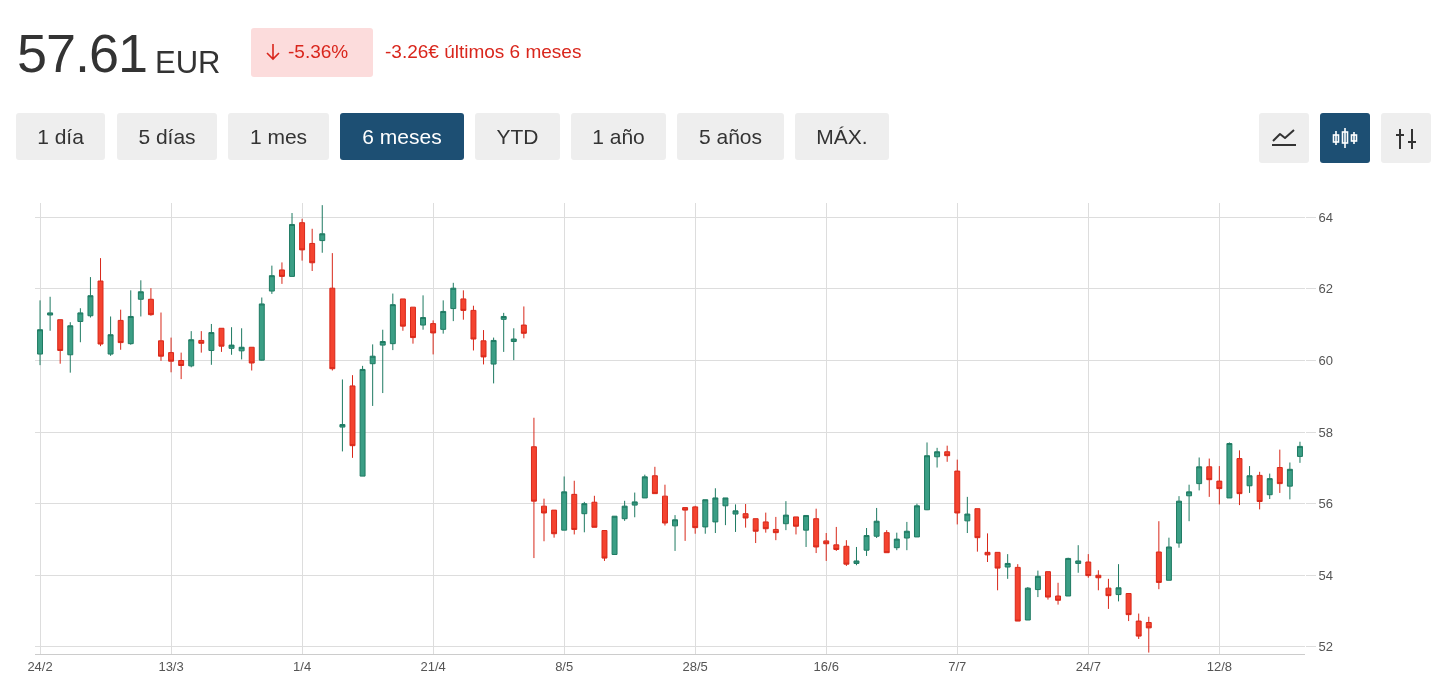 The height and width of the screenshot is (691, 1440). Describe the element at coordinates (188, 63) in the screenshot. I see `text: EUR` at that location.